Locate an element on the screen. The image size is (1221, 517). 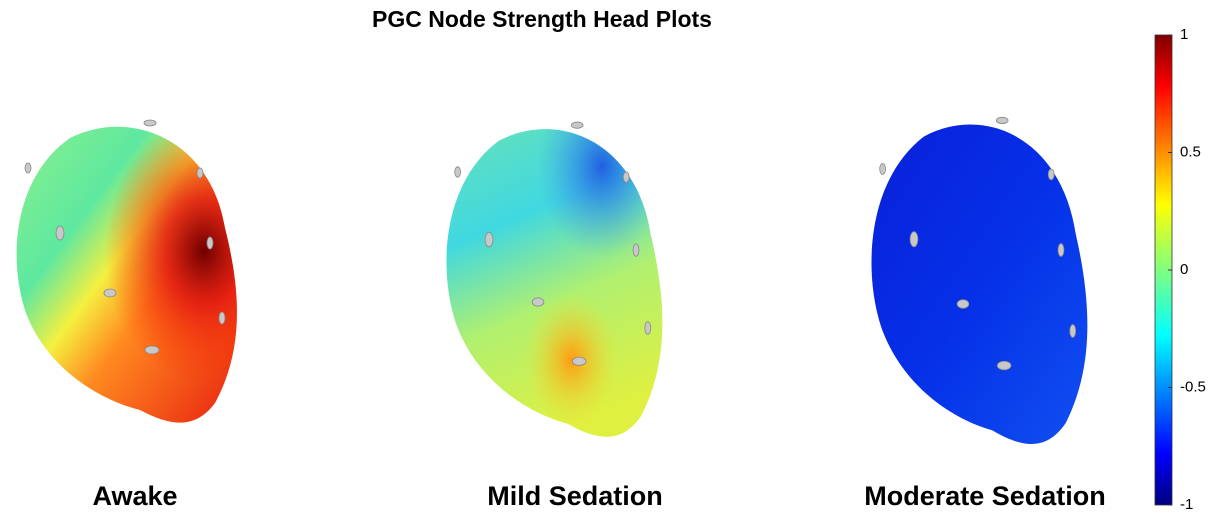
tick-label: -1 is located at coordinates (1186, 504).